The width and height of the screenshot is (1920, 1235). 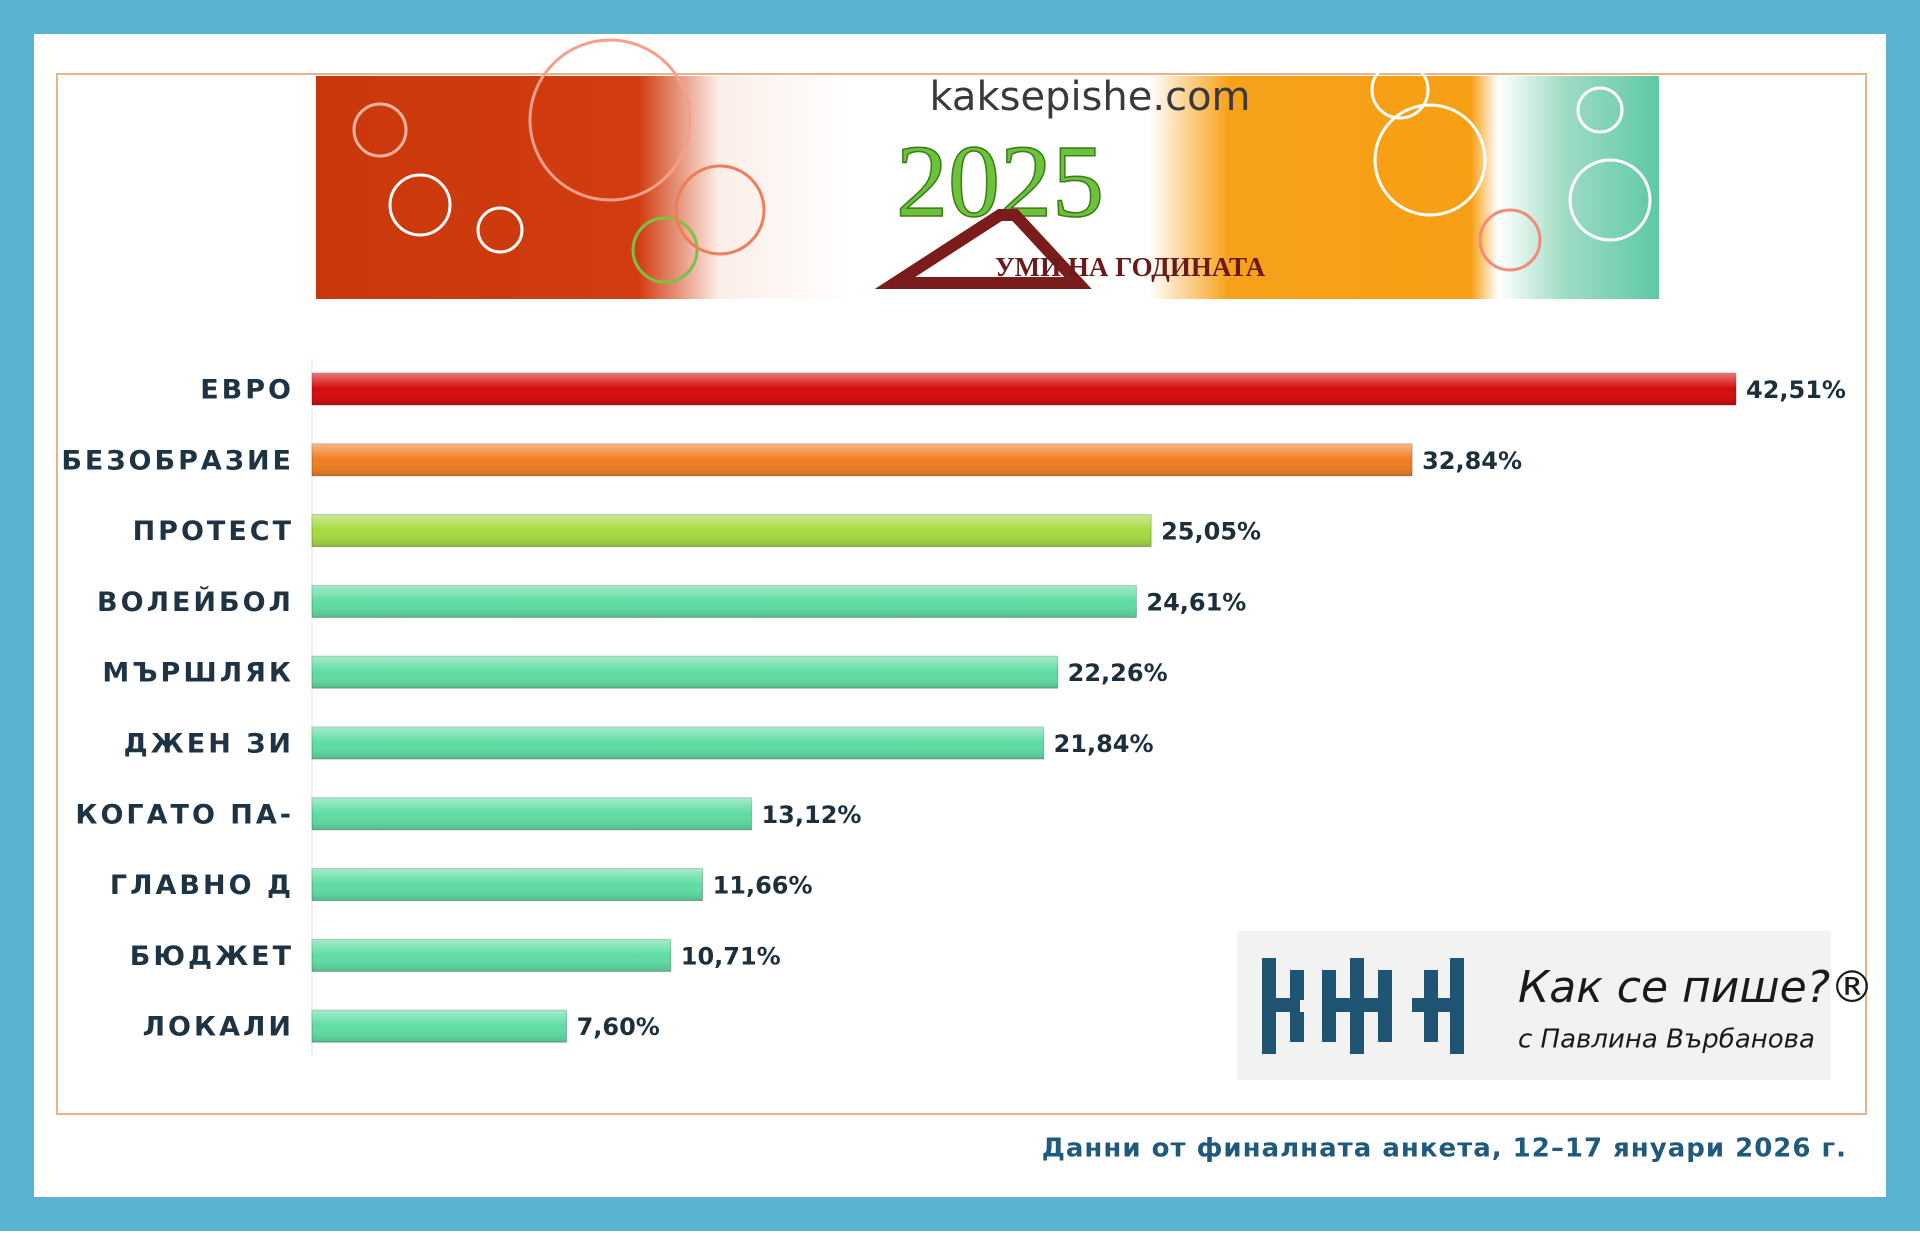 I want to click on value-label: 42,51%, so click(x=1796, y=390).